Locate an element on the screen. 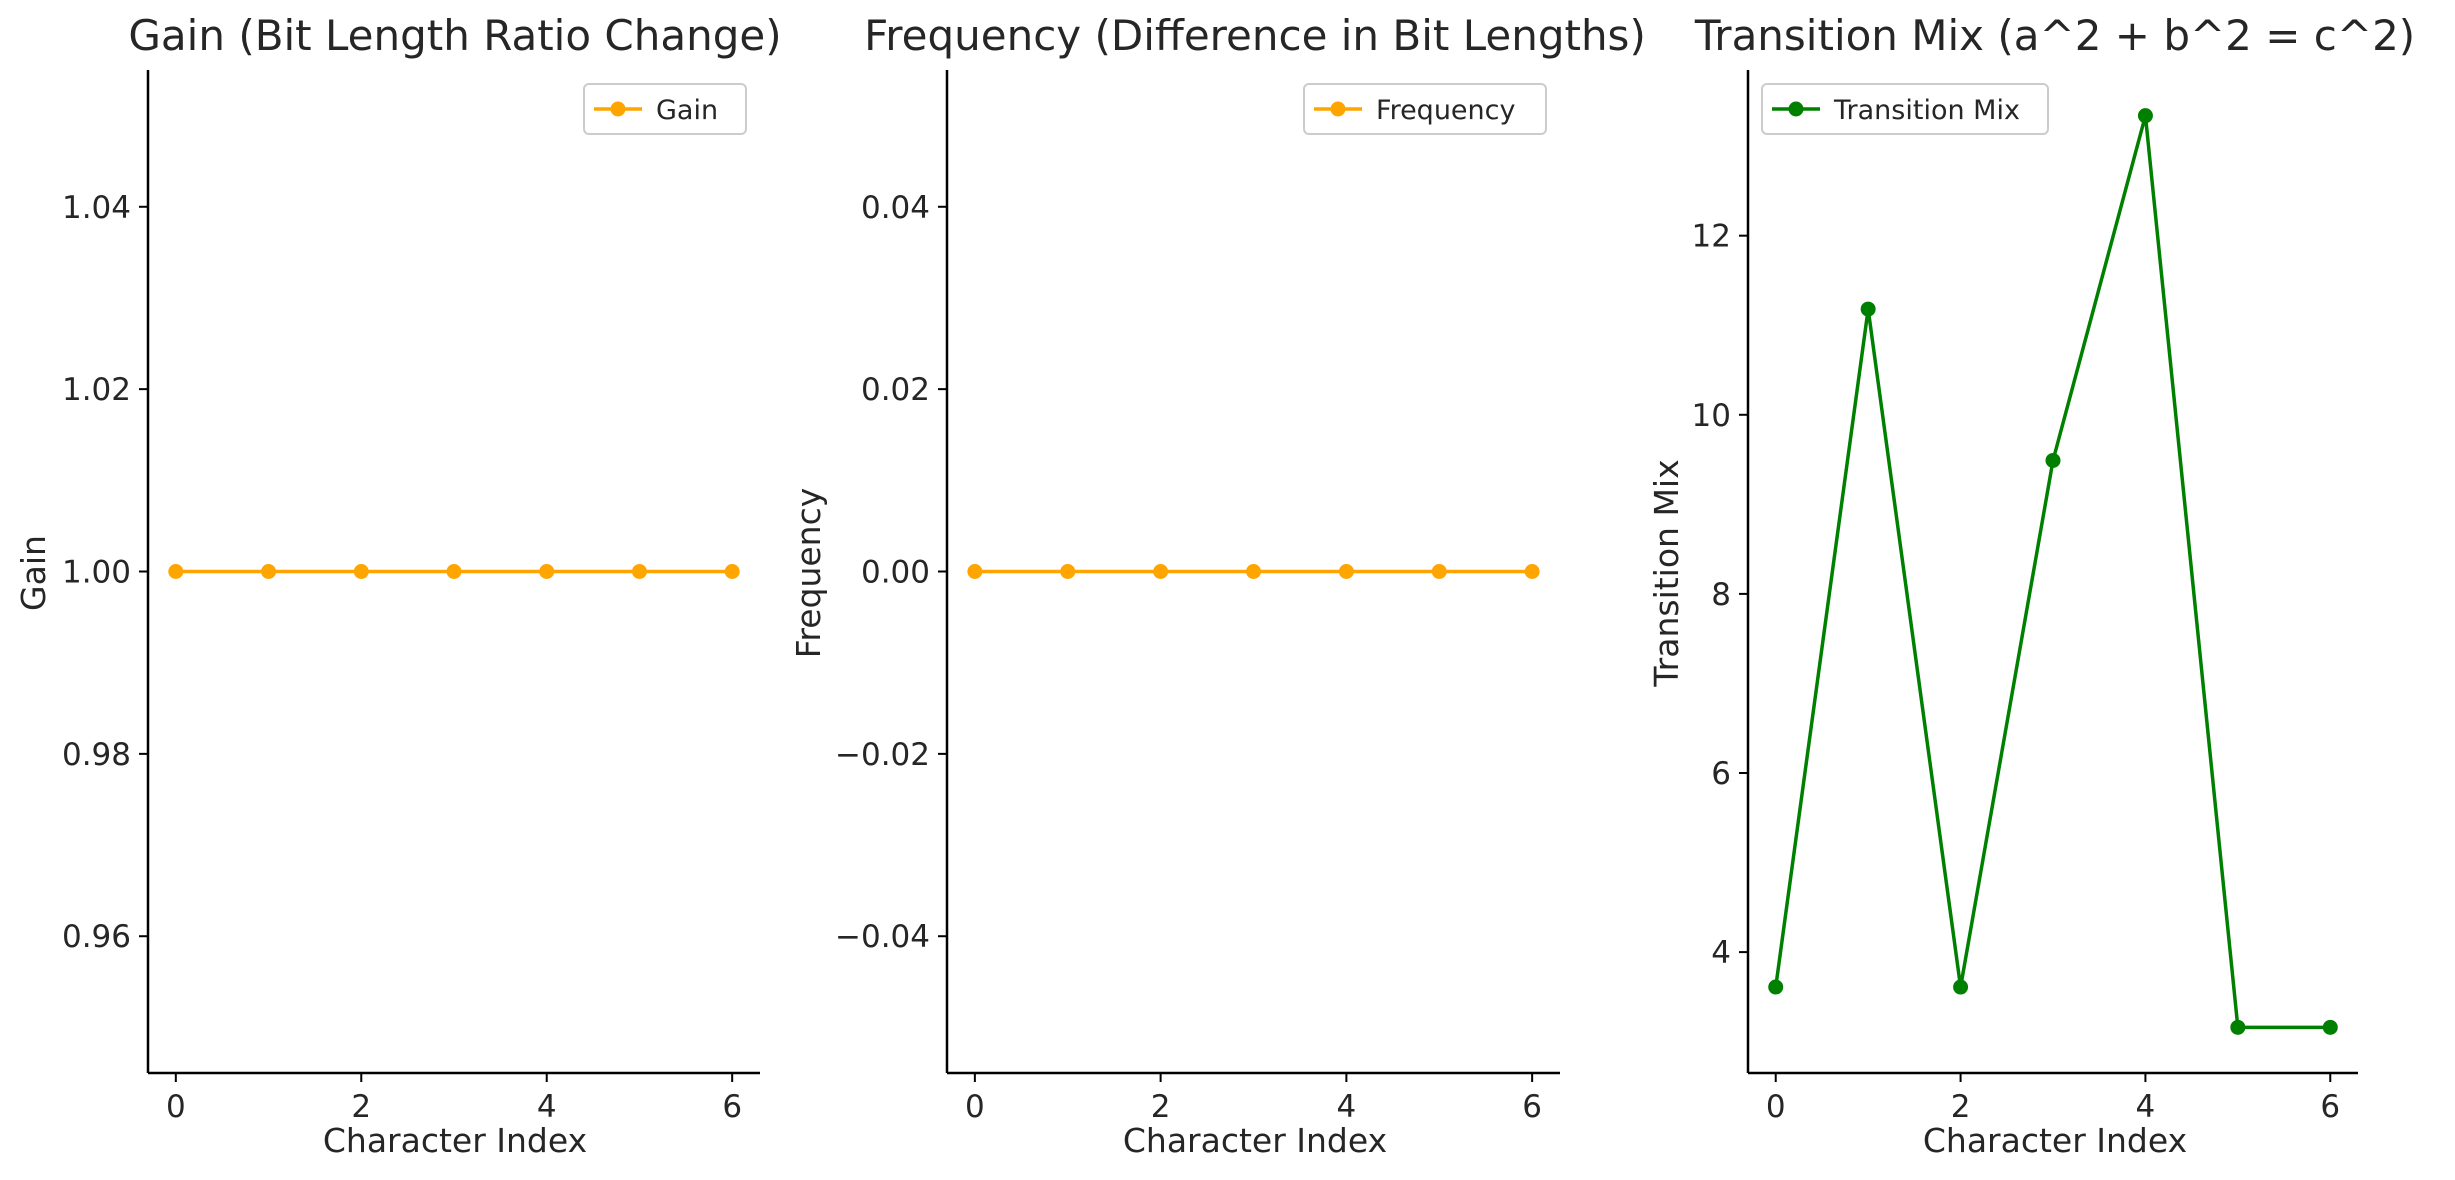 The height and width of the screenshot is (1180, 2455). y-tick-label: 0.98 is located at coordinates (96, 755).